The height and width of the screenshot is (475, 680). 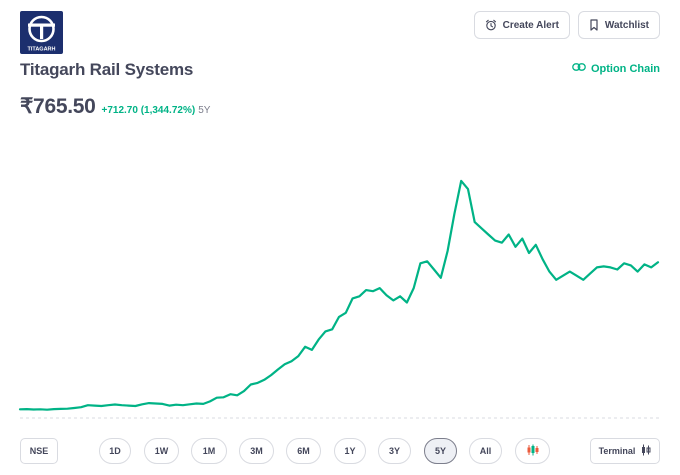 I want to click on range-all: All, so click(x=485, y=451).